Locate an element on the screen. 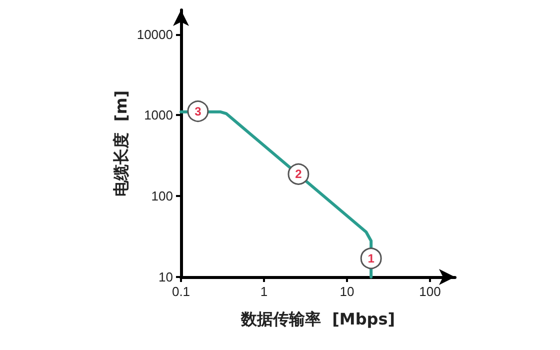 The width and height of the screenshot is (560, 350). x-tick-label: 100 is located at coordinates (430, 291).